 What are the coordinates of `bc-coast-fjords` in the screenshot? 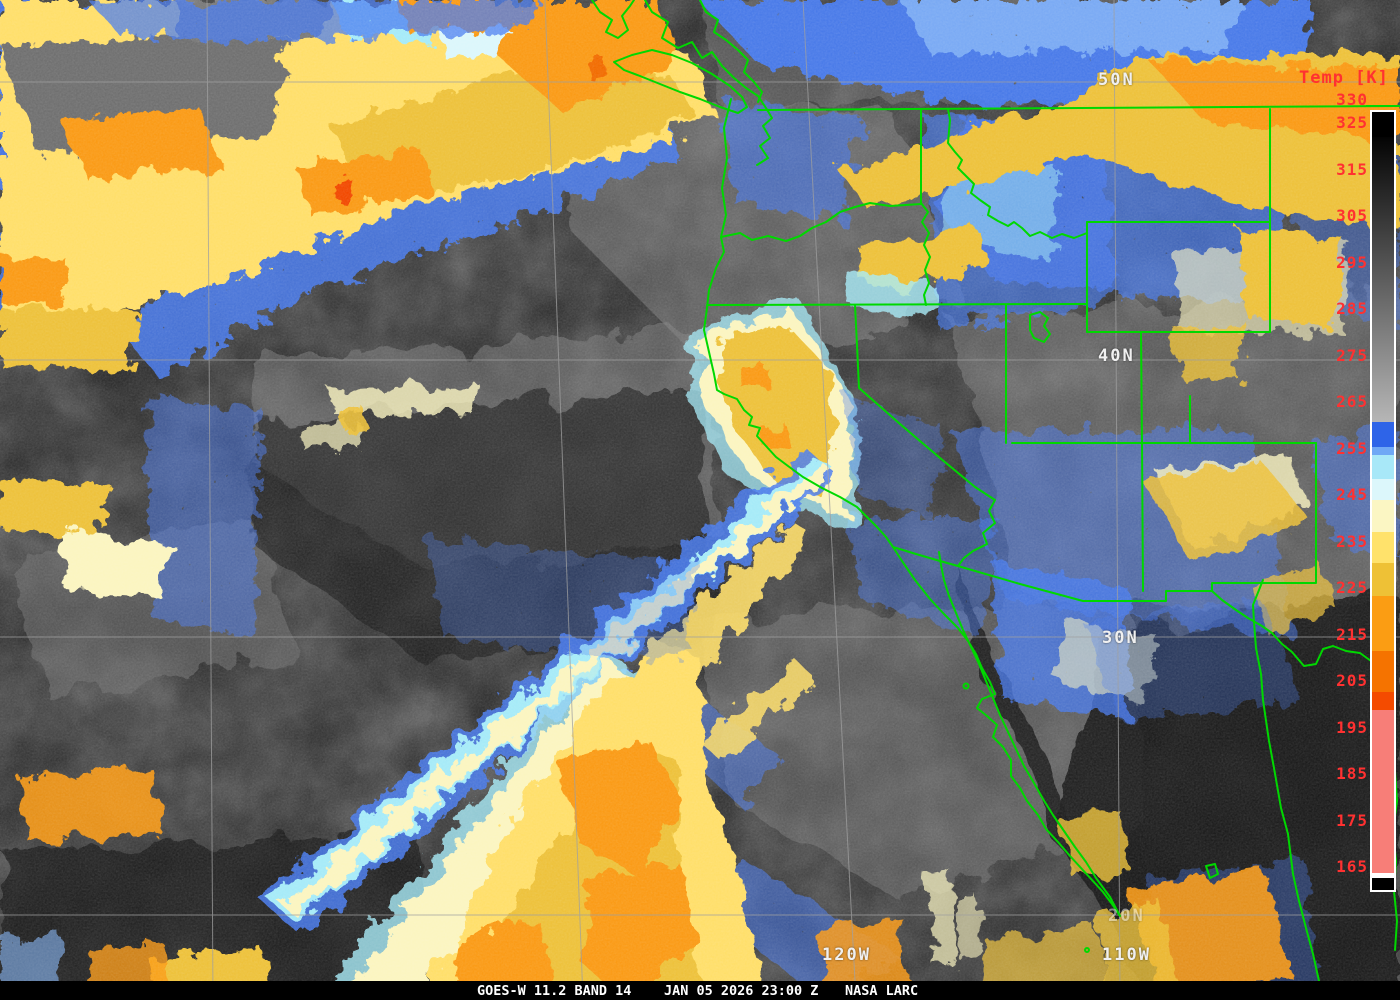 It's located at (677, 51).